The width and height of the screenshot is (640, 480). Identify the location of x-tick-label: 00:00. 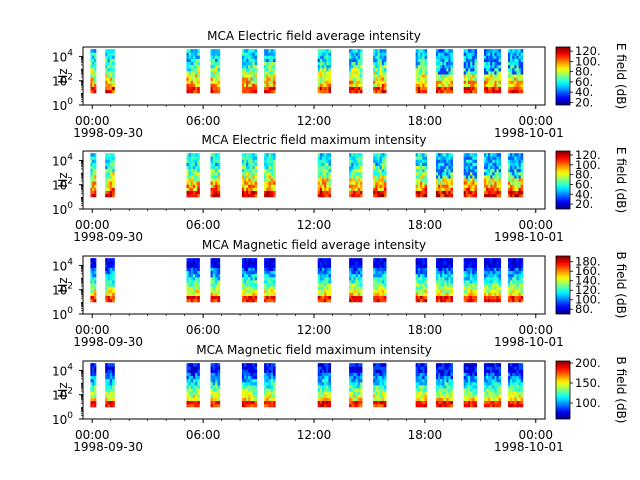
(535, 330).